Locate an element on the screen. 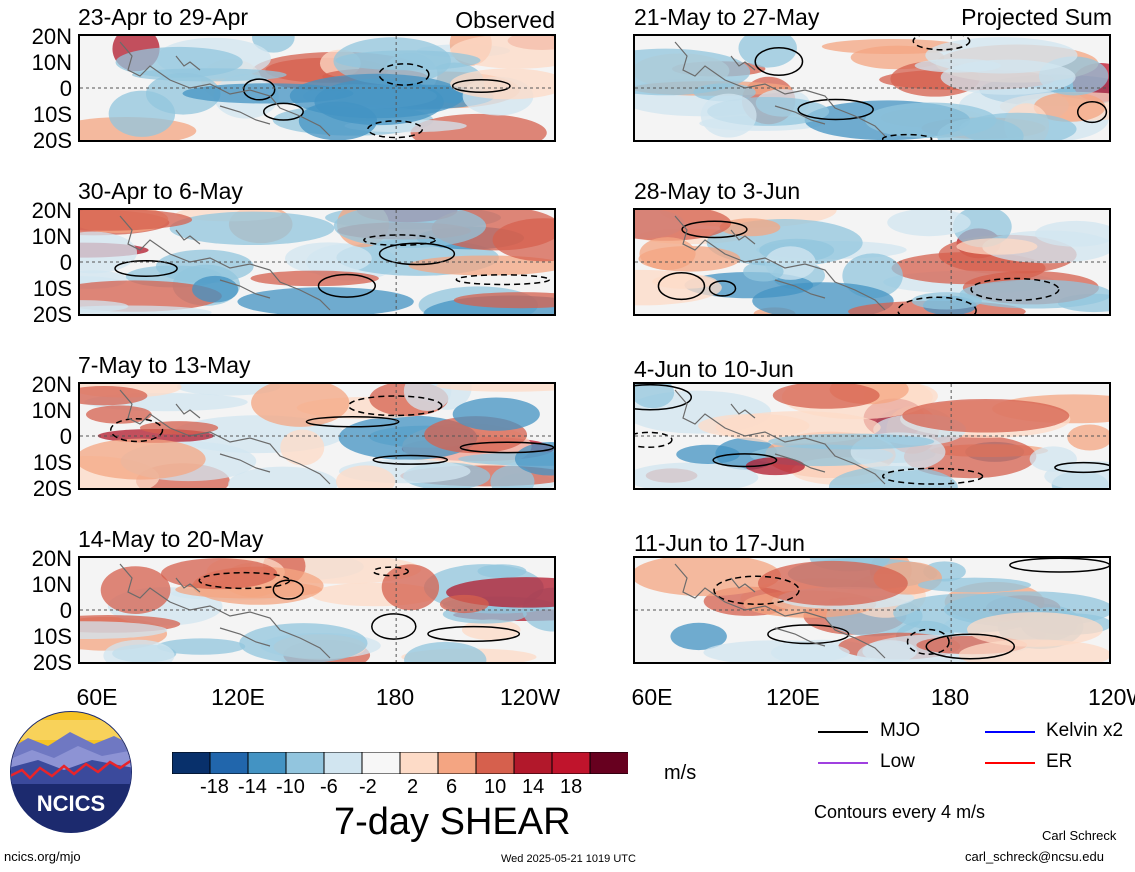 Image resolution: width=1135 pixels, height=872 pixels. panel-title: 14-May to 20-May is located at coordinates (171, 539).